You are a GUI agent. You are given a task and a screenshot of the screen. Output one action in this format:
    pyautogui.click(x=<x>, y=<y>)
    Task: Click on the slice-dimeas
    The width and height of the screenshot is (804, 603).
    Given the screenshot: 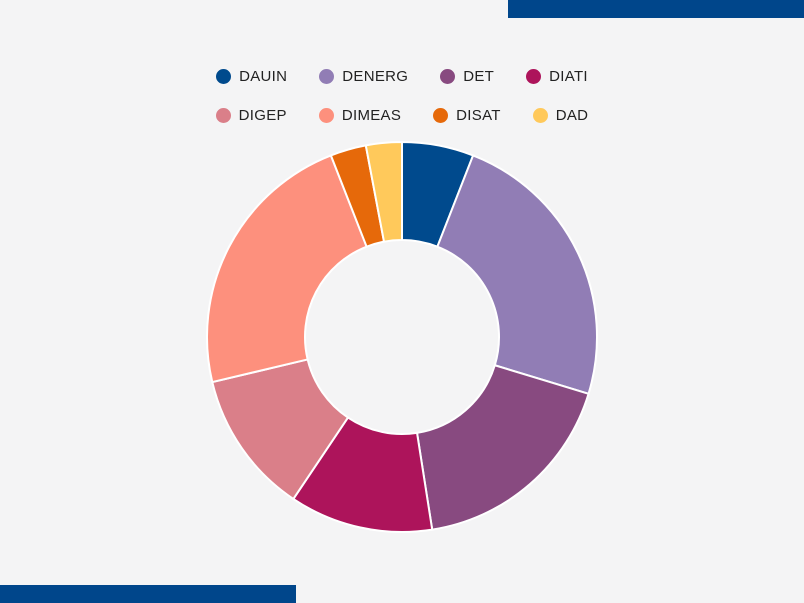 What is the action you would take?
    pyautogui.click(x=287, y=269)
    